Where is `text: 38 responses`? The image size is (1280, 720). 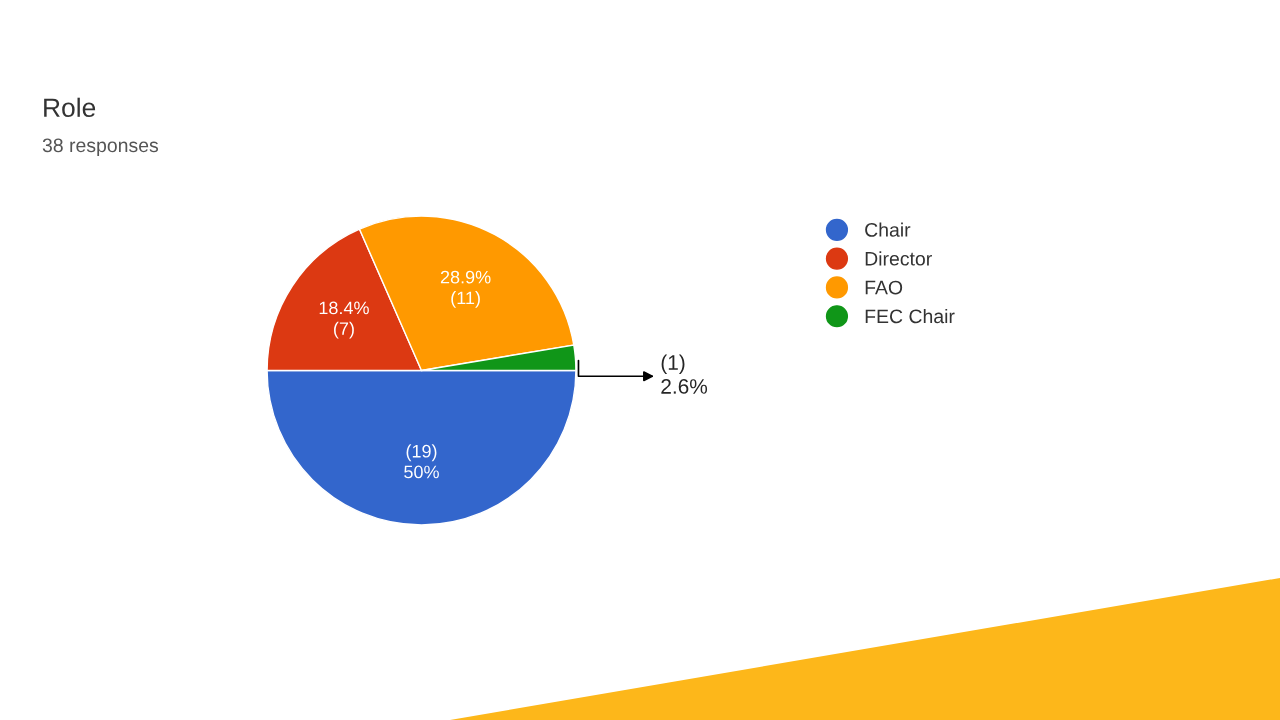 text: 38 responses is located at coordinates (100, 147).